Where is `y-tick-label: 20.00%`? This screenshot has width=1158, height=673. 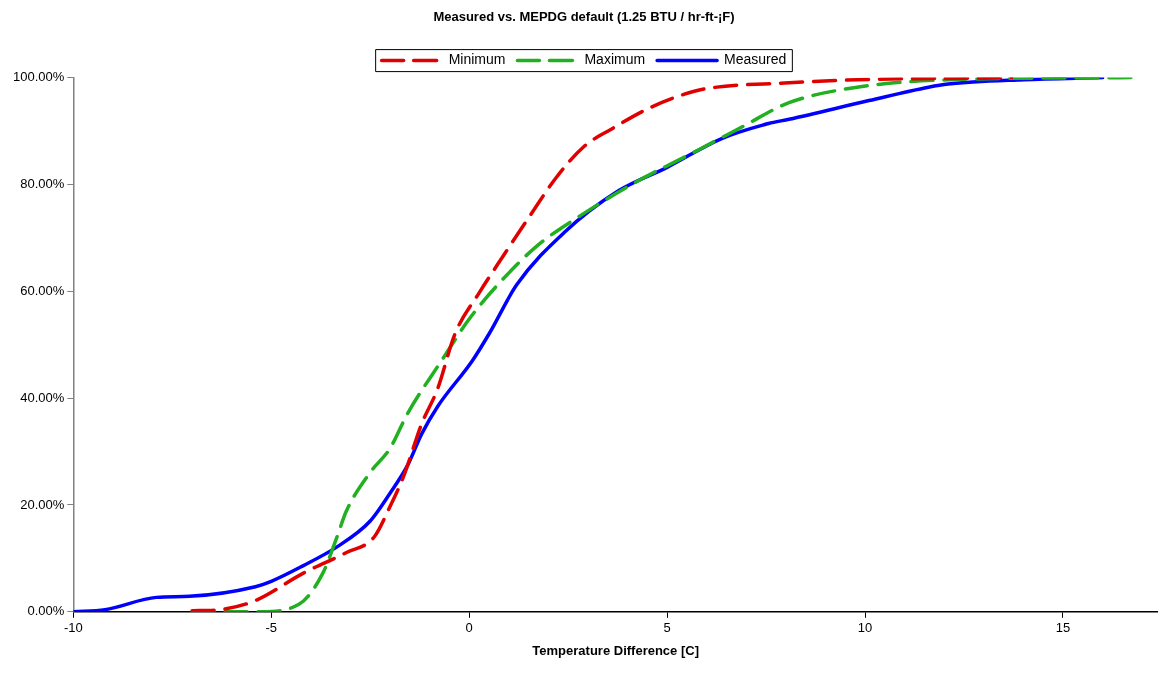 y-tick-label: 20.00% is located at coordinates (42, 504).